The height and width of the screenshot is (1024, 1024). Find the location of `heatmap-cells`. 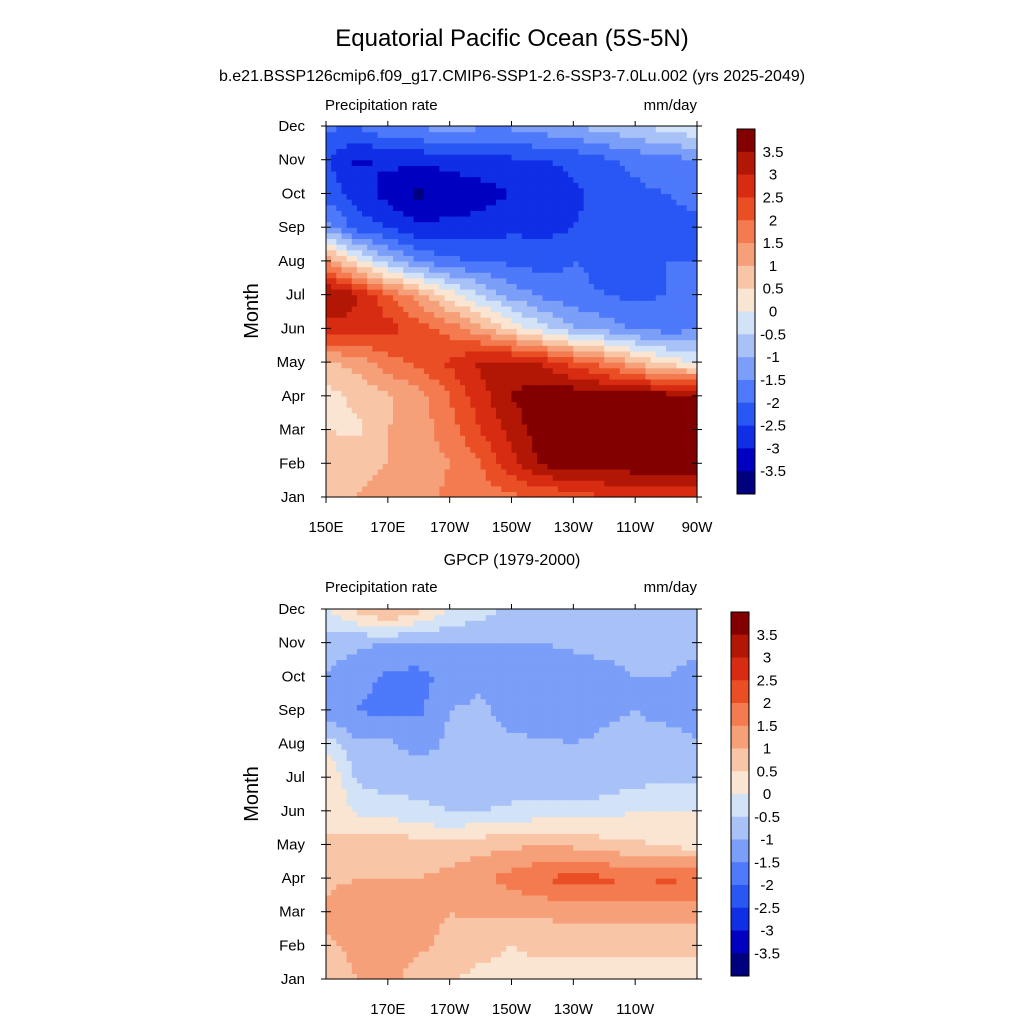

heatmap-cells is located at coordinates (512, 794).